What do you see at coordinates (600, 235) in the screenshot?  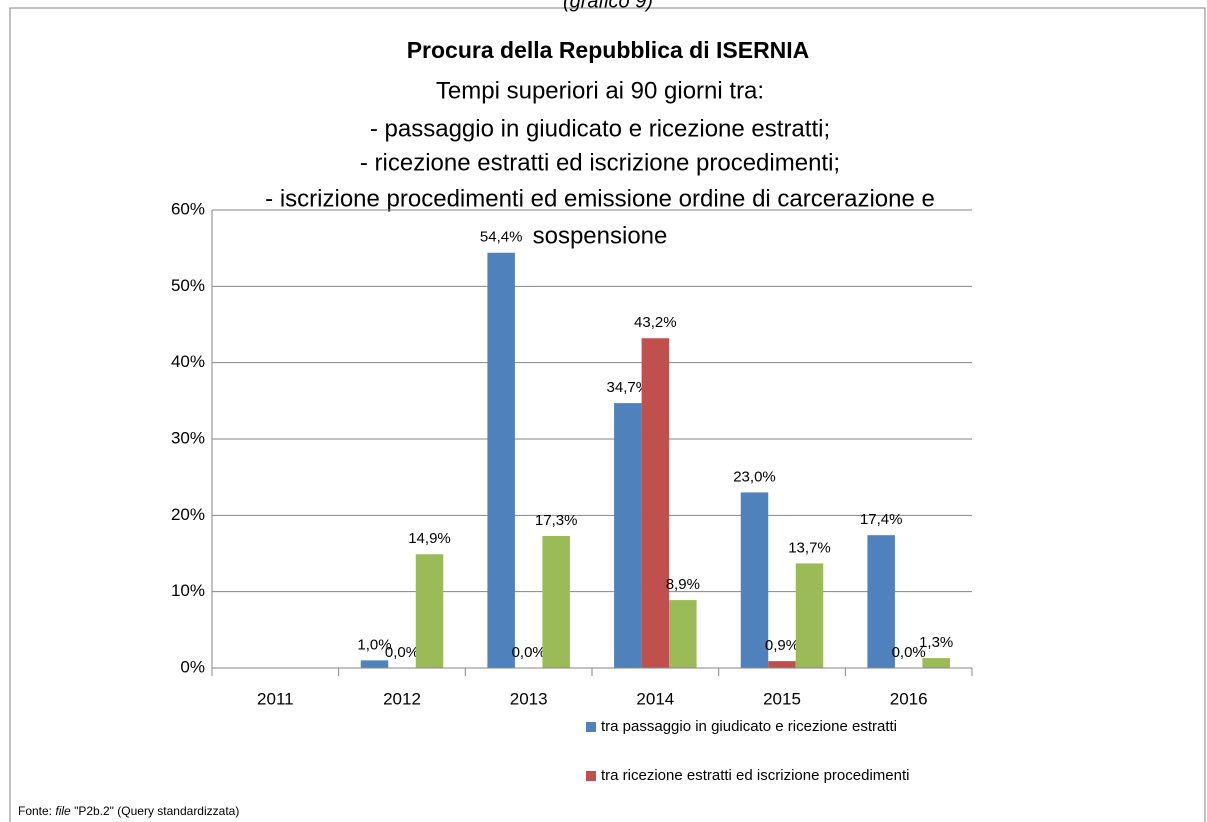 I see `chart-subtitle: sospensione` at bounding box center [600, 235].